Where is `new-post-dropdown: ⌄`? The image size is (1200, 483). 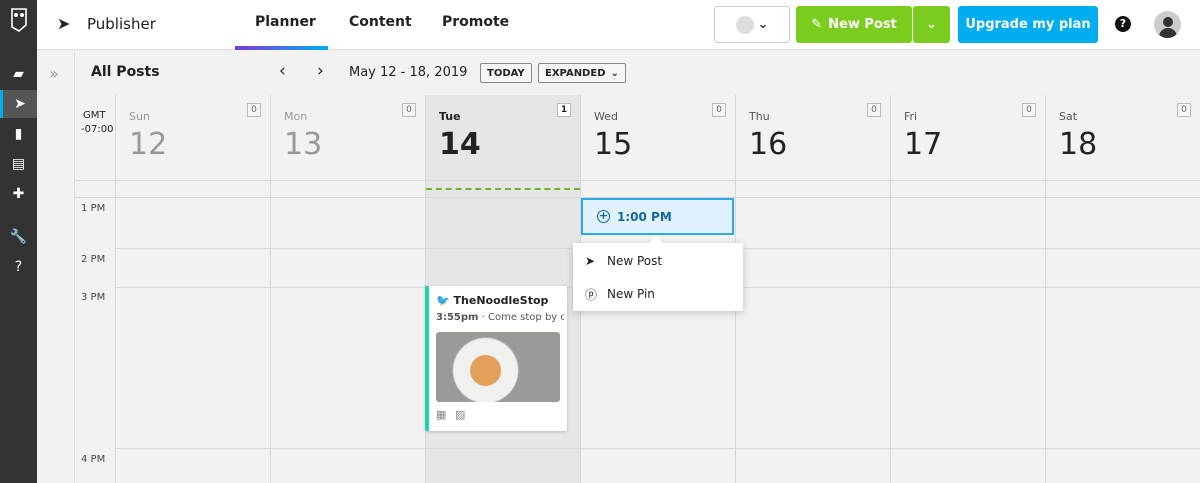
new-post-dropdown: ⌄ is located at coordinates (931, 24).